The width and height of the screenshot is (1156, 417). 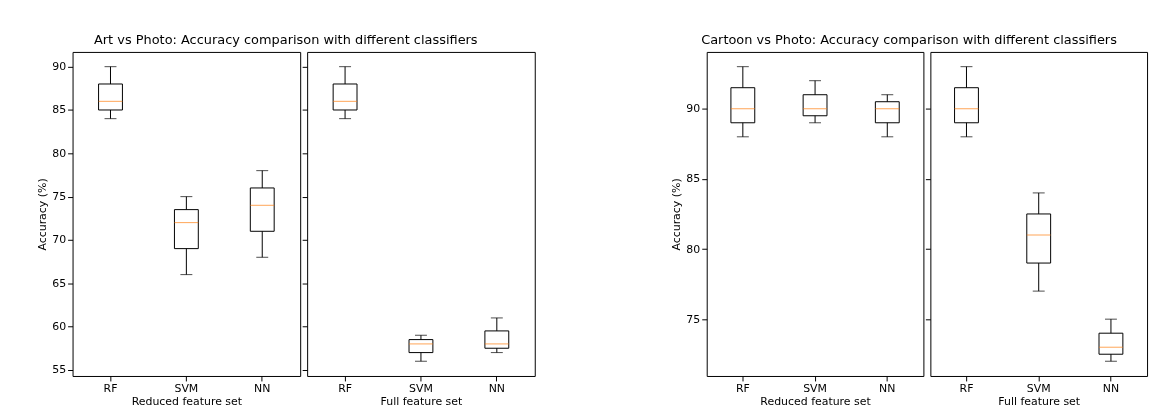 What do you see at coordinates (59, 240) in the screenshot?
I see `y-tick-label: 70` at bounding box center [59, 240].